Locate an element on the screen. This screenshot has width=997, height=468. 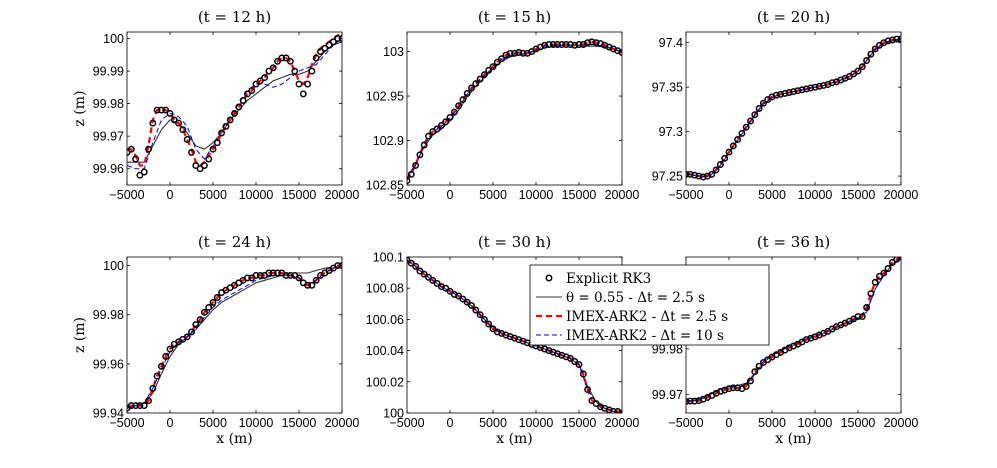
y-tick-label: 102.85 is located at coordinates (385, 186).